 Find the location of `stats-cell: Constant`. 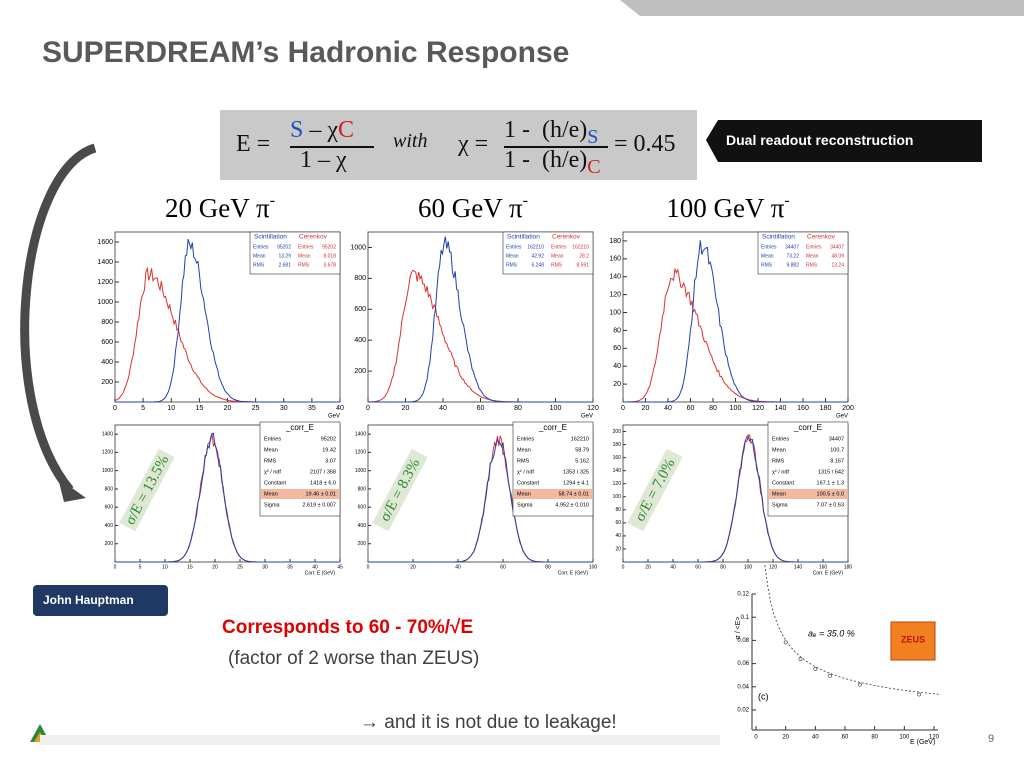

stats-cell: Constant is located at coordinates (275, 483).